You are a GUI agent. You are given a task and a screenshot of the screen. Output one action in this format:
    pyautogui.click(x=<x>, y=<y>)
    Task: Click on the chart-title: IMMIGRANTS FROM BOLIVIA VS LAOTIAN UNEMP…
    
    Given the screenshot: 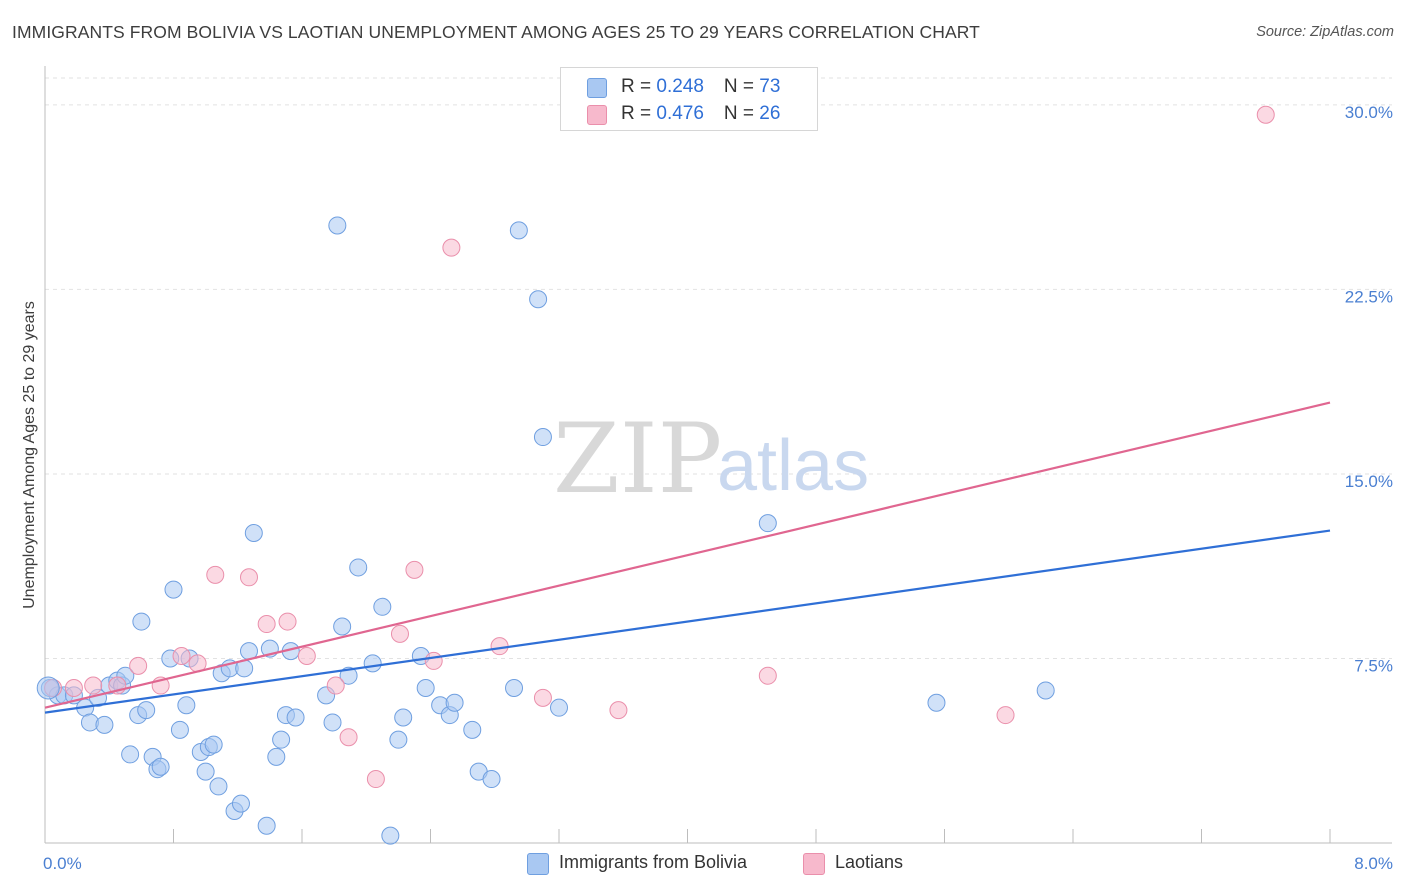 What is the action you would take?
    pyautogui.click(x=496, y=32)
    